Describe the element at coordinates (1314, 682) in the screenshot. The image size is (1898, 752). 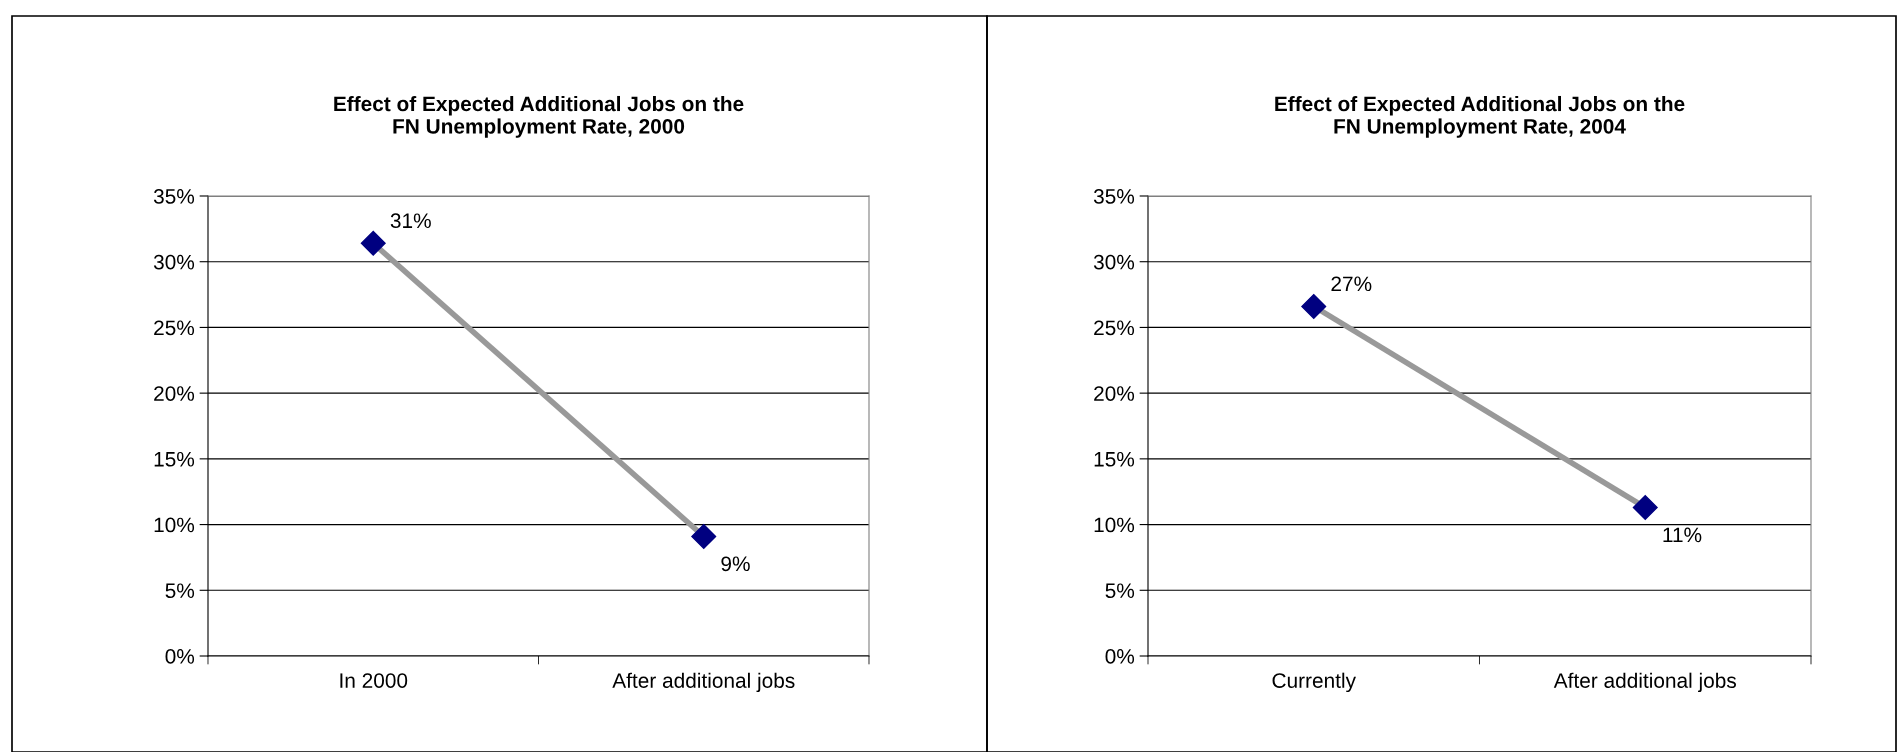
I see `x-tick-label: Currently` at that location.